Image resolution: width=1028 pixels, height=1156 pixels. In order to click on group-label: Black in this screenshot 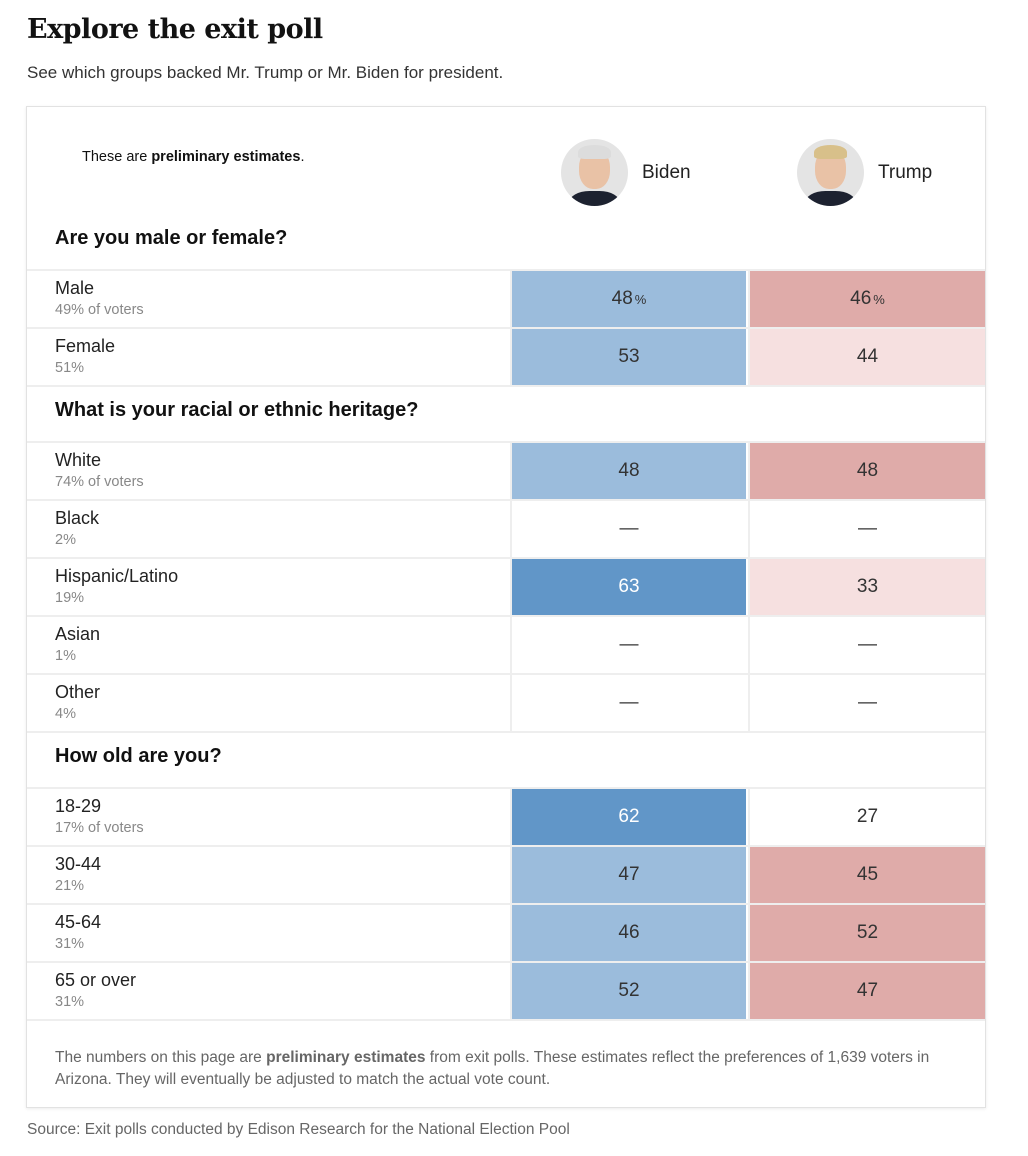, I will do `click(77, 518)`.